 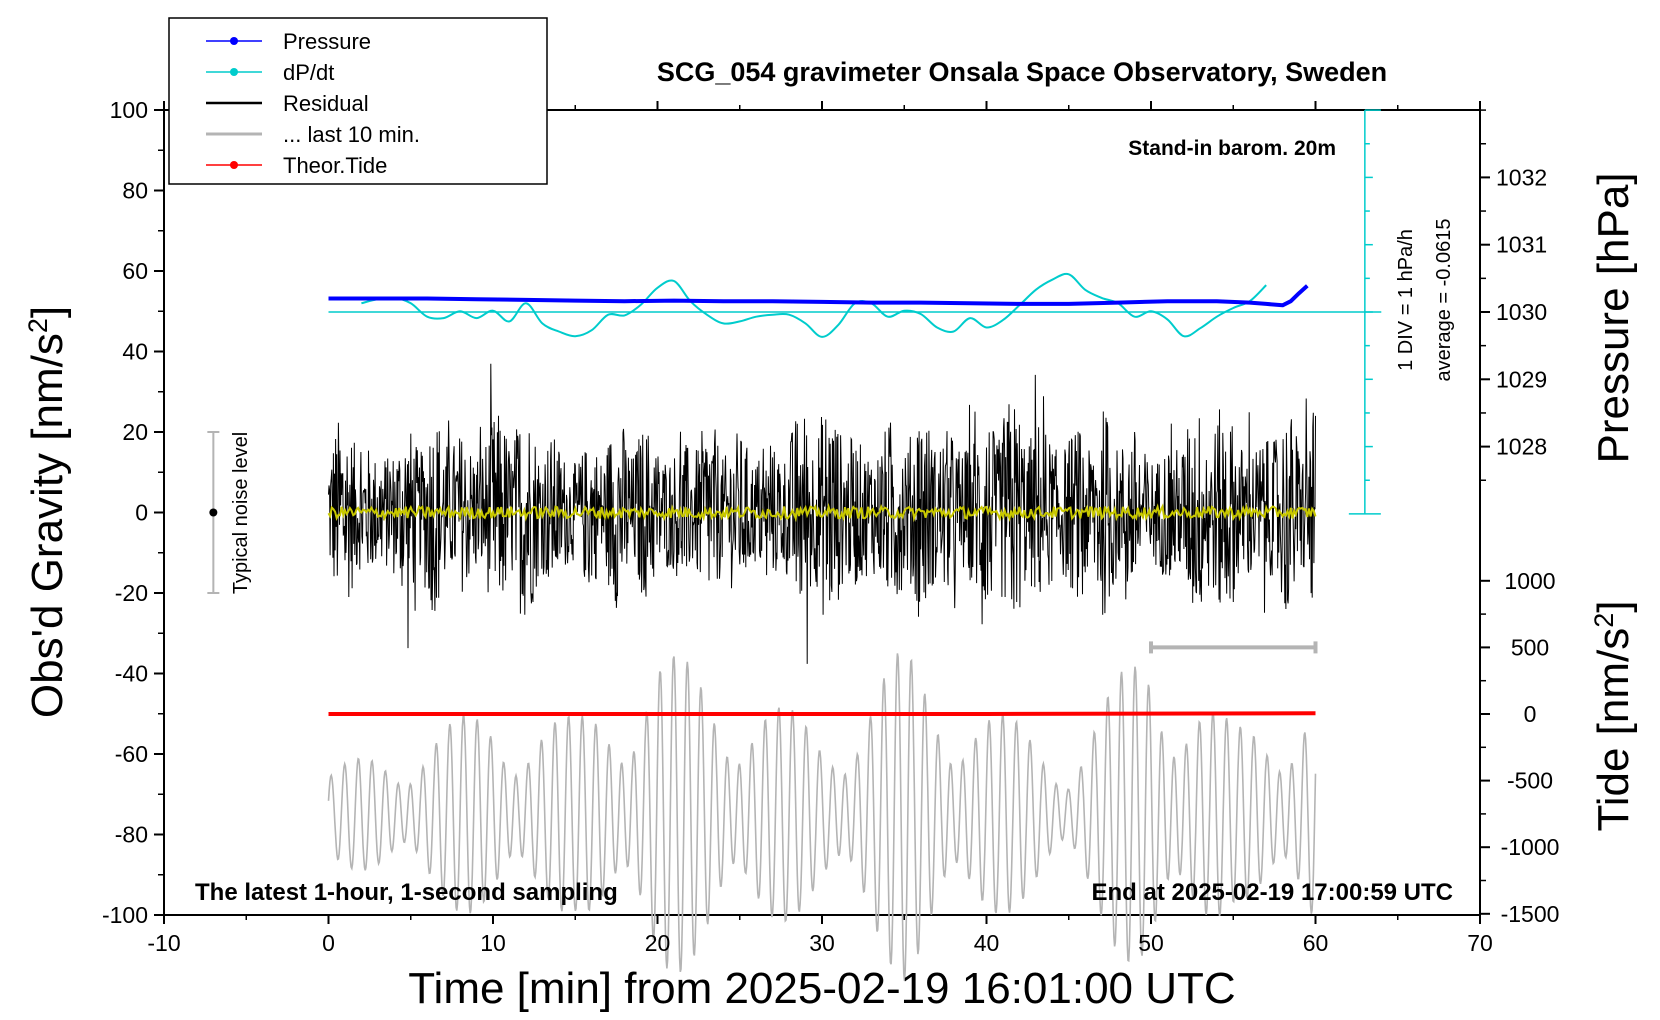 What do you see at coordinates (270, 72) in the screenshot?
I see `legend-item: dP/dt` at bounding box center [270, 72].